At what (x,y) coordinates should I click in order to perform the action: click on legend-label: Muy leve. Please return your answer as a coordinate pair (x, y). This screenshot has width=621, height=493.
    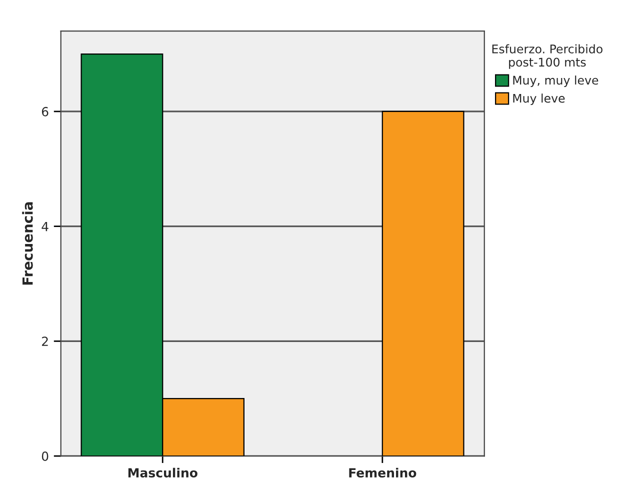
    Looking at the image, I should click on (539, 100).